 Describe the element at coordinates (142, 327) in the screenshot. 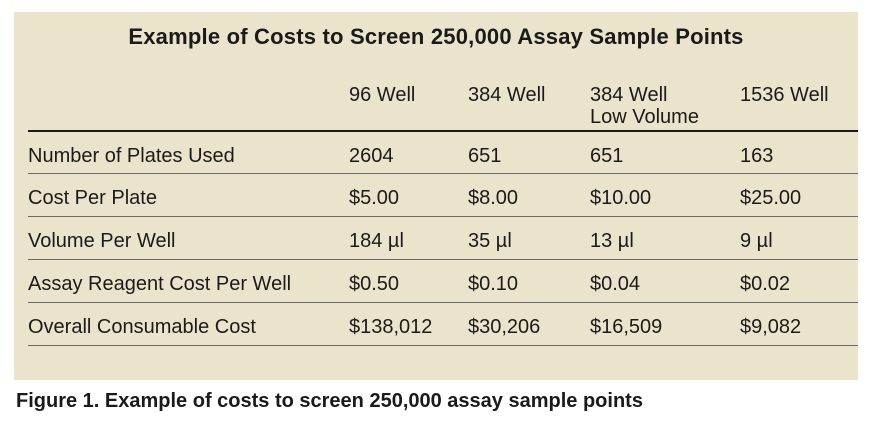

I see `row-label: Overall Consumable Cost` at that location.